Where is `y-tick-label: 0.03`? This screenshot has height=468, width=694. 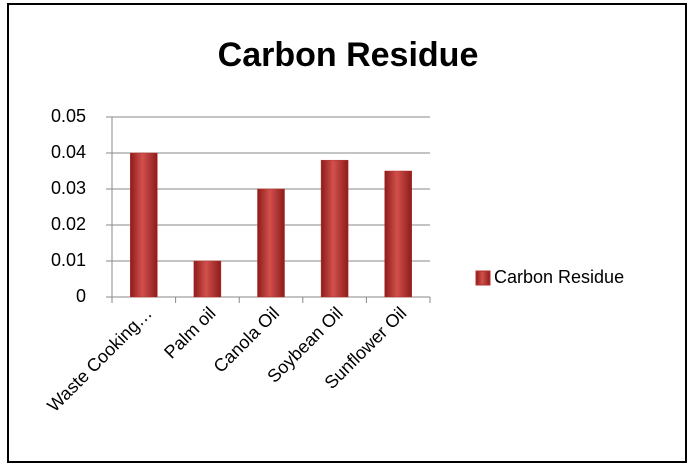 y-tick-label: 0.03 is located at coordinates (68, 188).